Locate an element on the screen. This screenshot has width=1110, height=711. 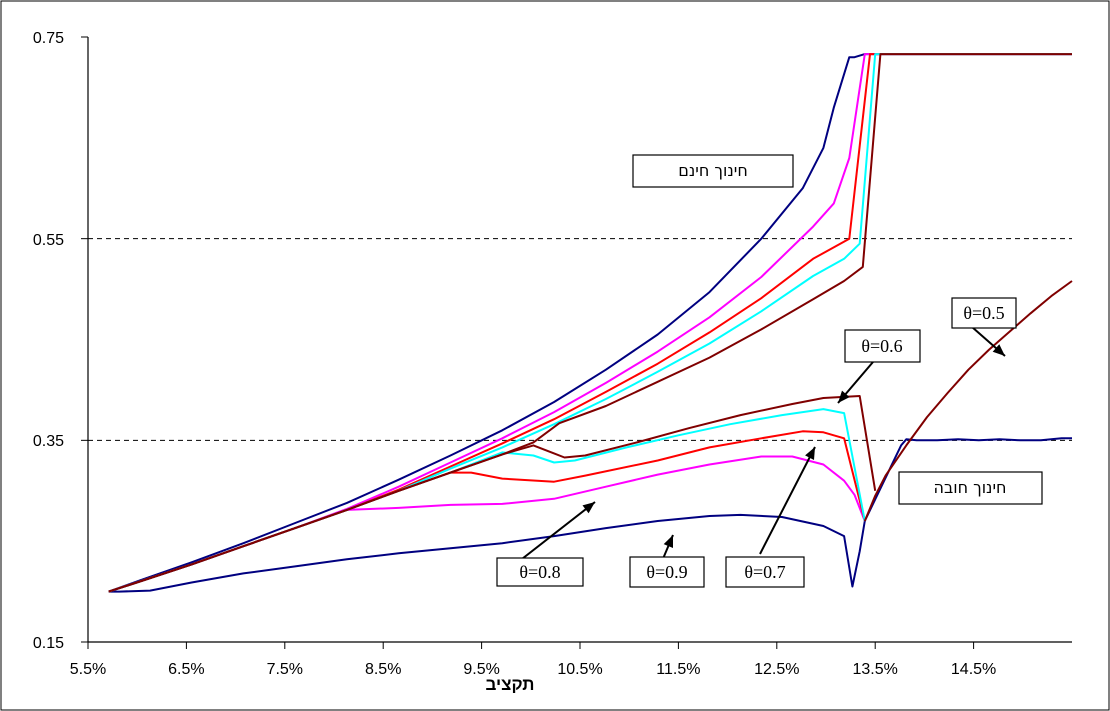
arrow-theta-0.7 is located at coordinates (787, 500).